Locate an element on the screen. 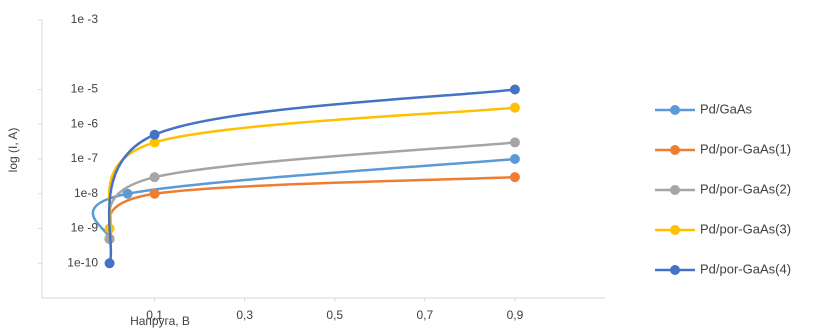 This screenshot has height=331, width=832. legend-label: Pd/por-GaAs(4) is located at coordinates (745, 268).